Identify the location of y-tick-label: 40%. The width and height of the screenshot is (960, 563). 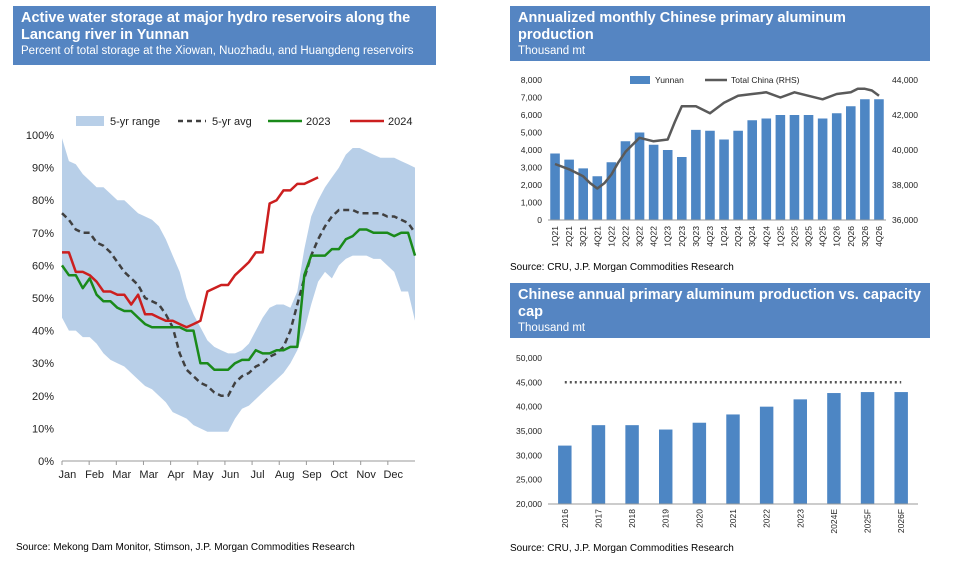
(43, 332).